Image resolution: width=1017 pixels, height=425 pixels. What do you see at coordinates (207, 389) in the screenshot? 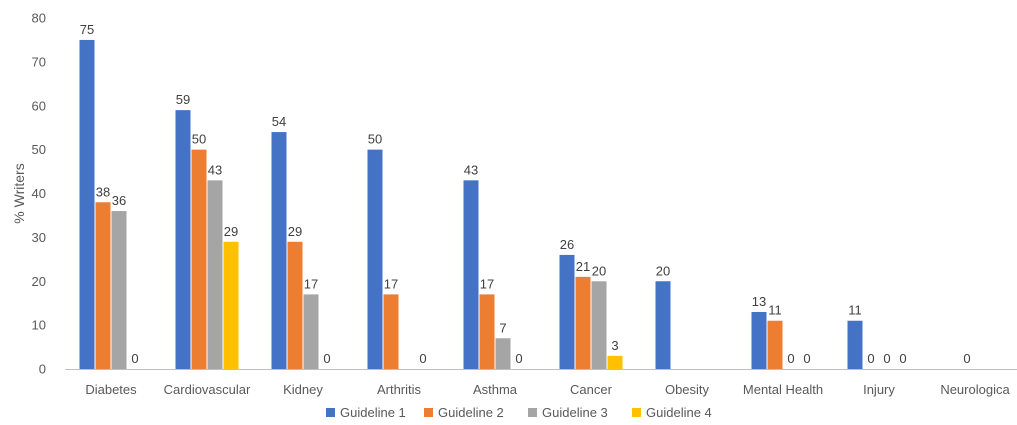
I see `x-tick-label: Cardiovascular` at bounding box center [207, 389].